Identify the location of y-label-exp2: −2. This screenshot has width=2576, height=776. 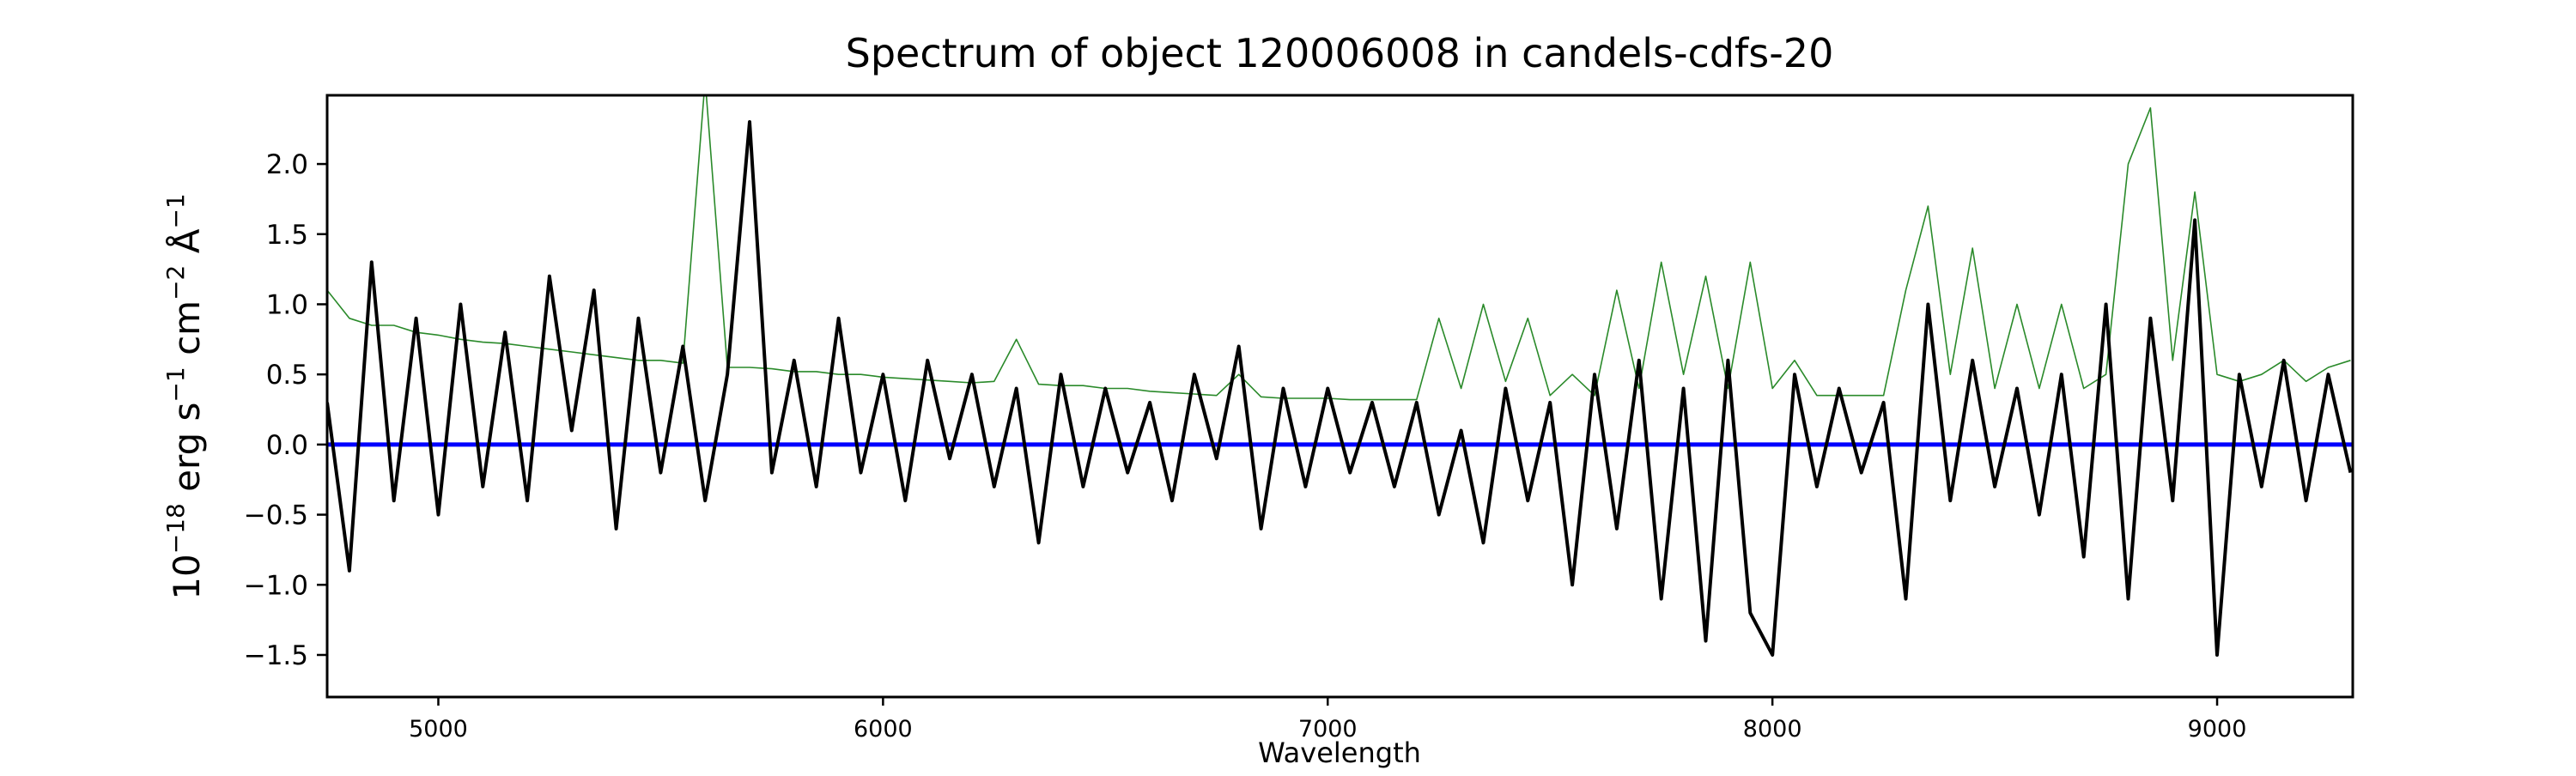
(175, 283).